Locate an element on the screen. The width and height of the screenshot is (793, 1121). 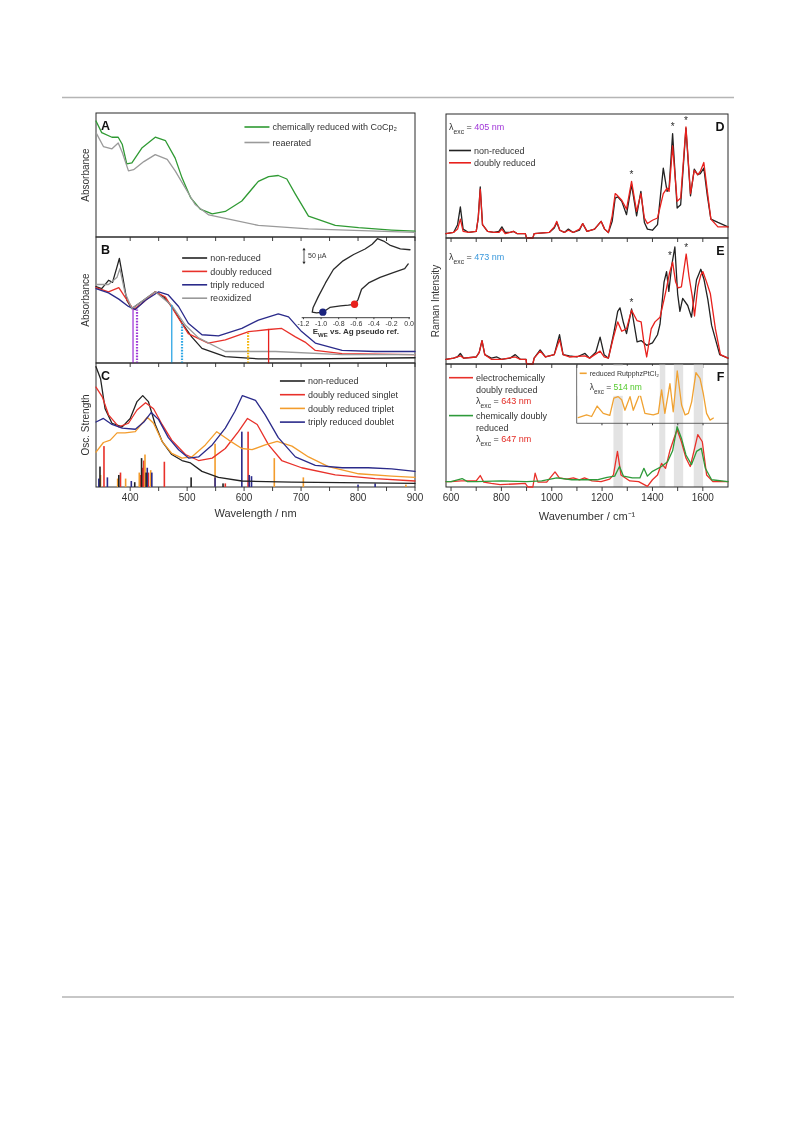
chart-title: A is located at coordinates (106, 126).